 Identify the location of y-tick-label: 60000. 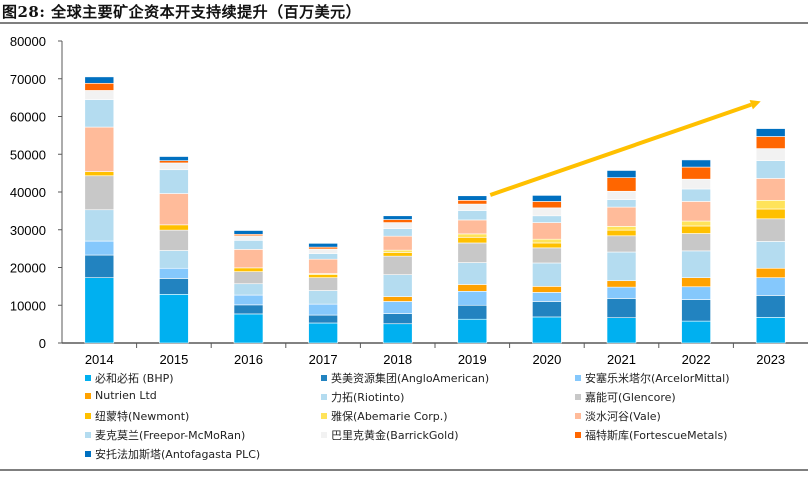
(28, 117).